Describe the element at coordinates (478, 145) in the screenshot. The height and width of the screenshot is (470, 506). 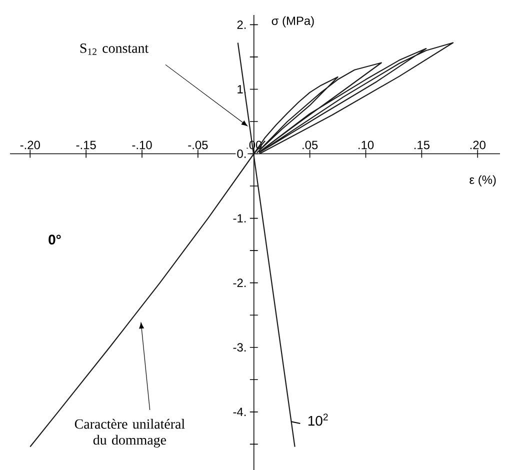
I see `x-tick-label: .20` at that location.